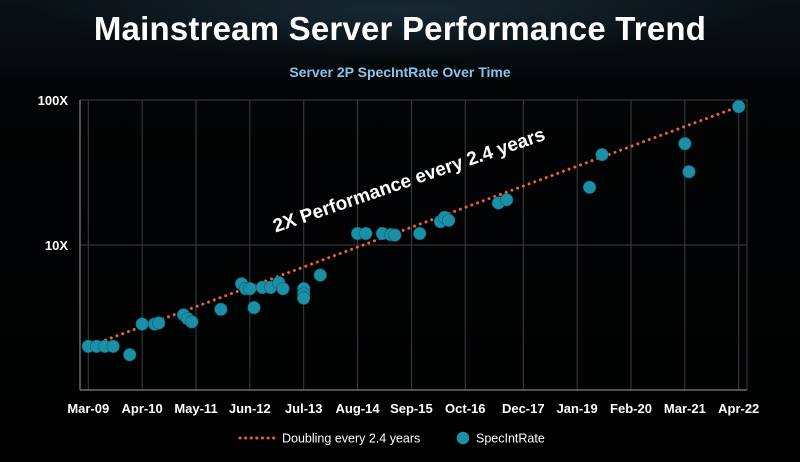 The image size is (800, 462). I want to click on x-tick-label: Aug-14, so click(358, 408).